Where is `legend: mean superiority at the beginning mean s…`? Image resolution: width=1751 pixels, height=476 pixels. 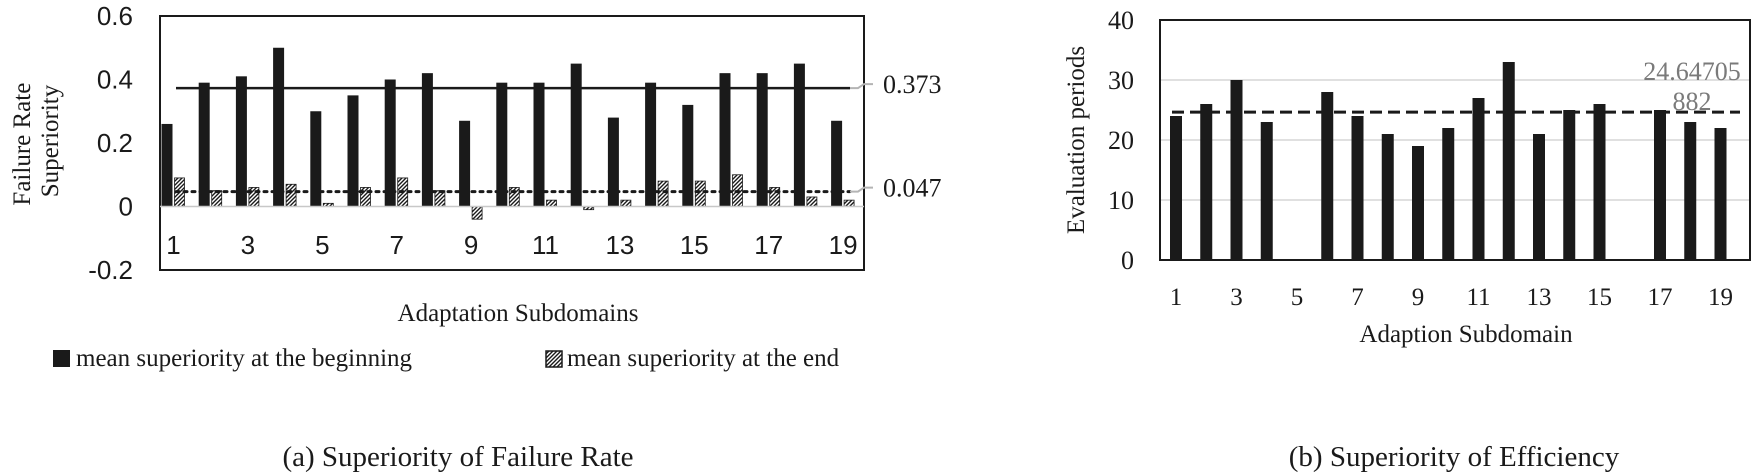
legend: mean superiority at the beginning mean s… is located at coordinates (446, 358).